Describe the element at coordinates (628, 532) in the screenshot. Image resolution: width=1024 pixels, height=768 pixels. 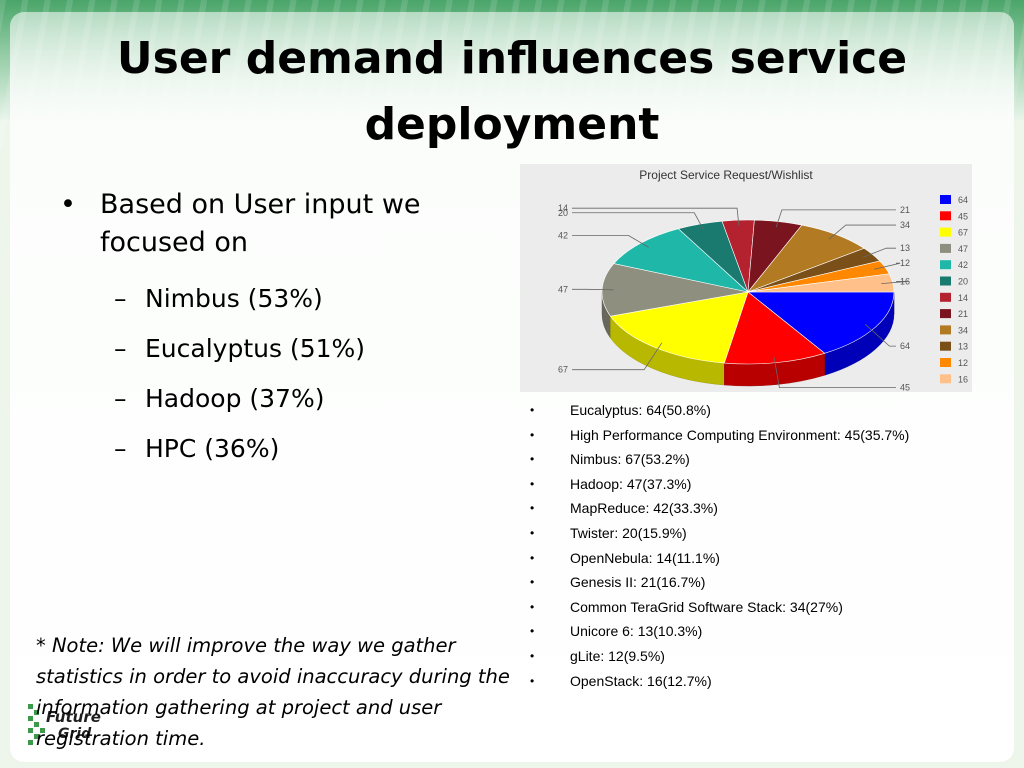
I see `stat-text: Twister: 20(15.9%)` at that location.